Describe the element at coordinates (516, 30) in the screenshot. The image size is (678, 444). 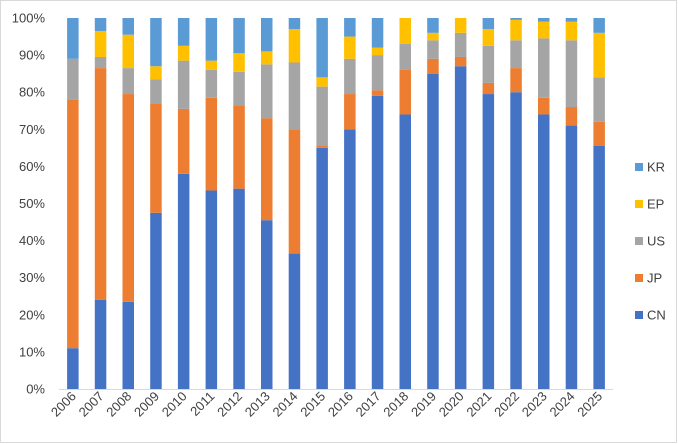
I see `bar-segment-ep-2022` at that location.